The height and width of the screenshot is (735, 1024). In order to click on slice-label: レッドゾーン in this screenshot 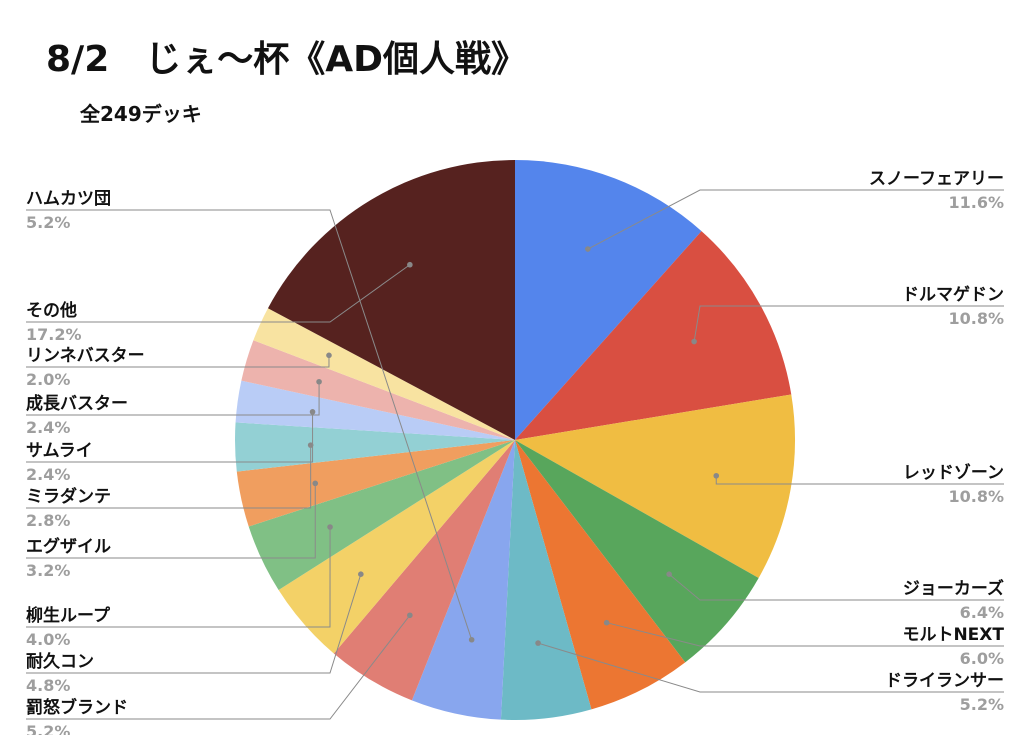, I will do `click(953, 473)`.